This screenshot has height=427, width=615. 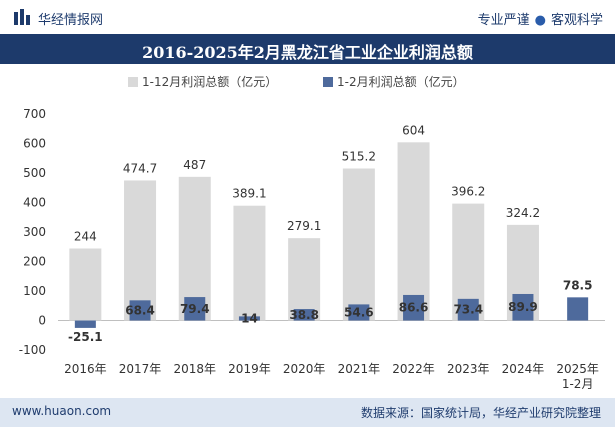 What do you see at coordinates (401, 81) in the screenshot?
I see `legend-label-2: 1-2月利润总额（亿元）` at bounding box center [401, 81].